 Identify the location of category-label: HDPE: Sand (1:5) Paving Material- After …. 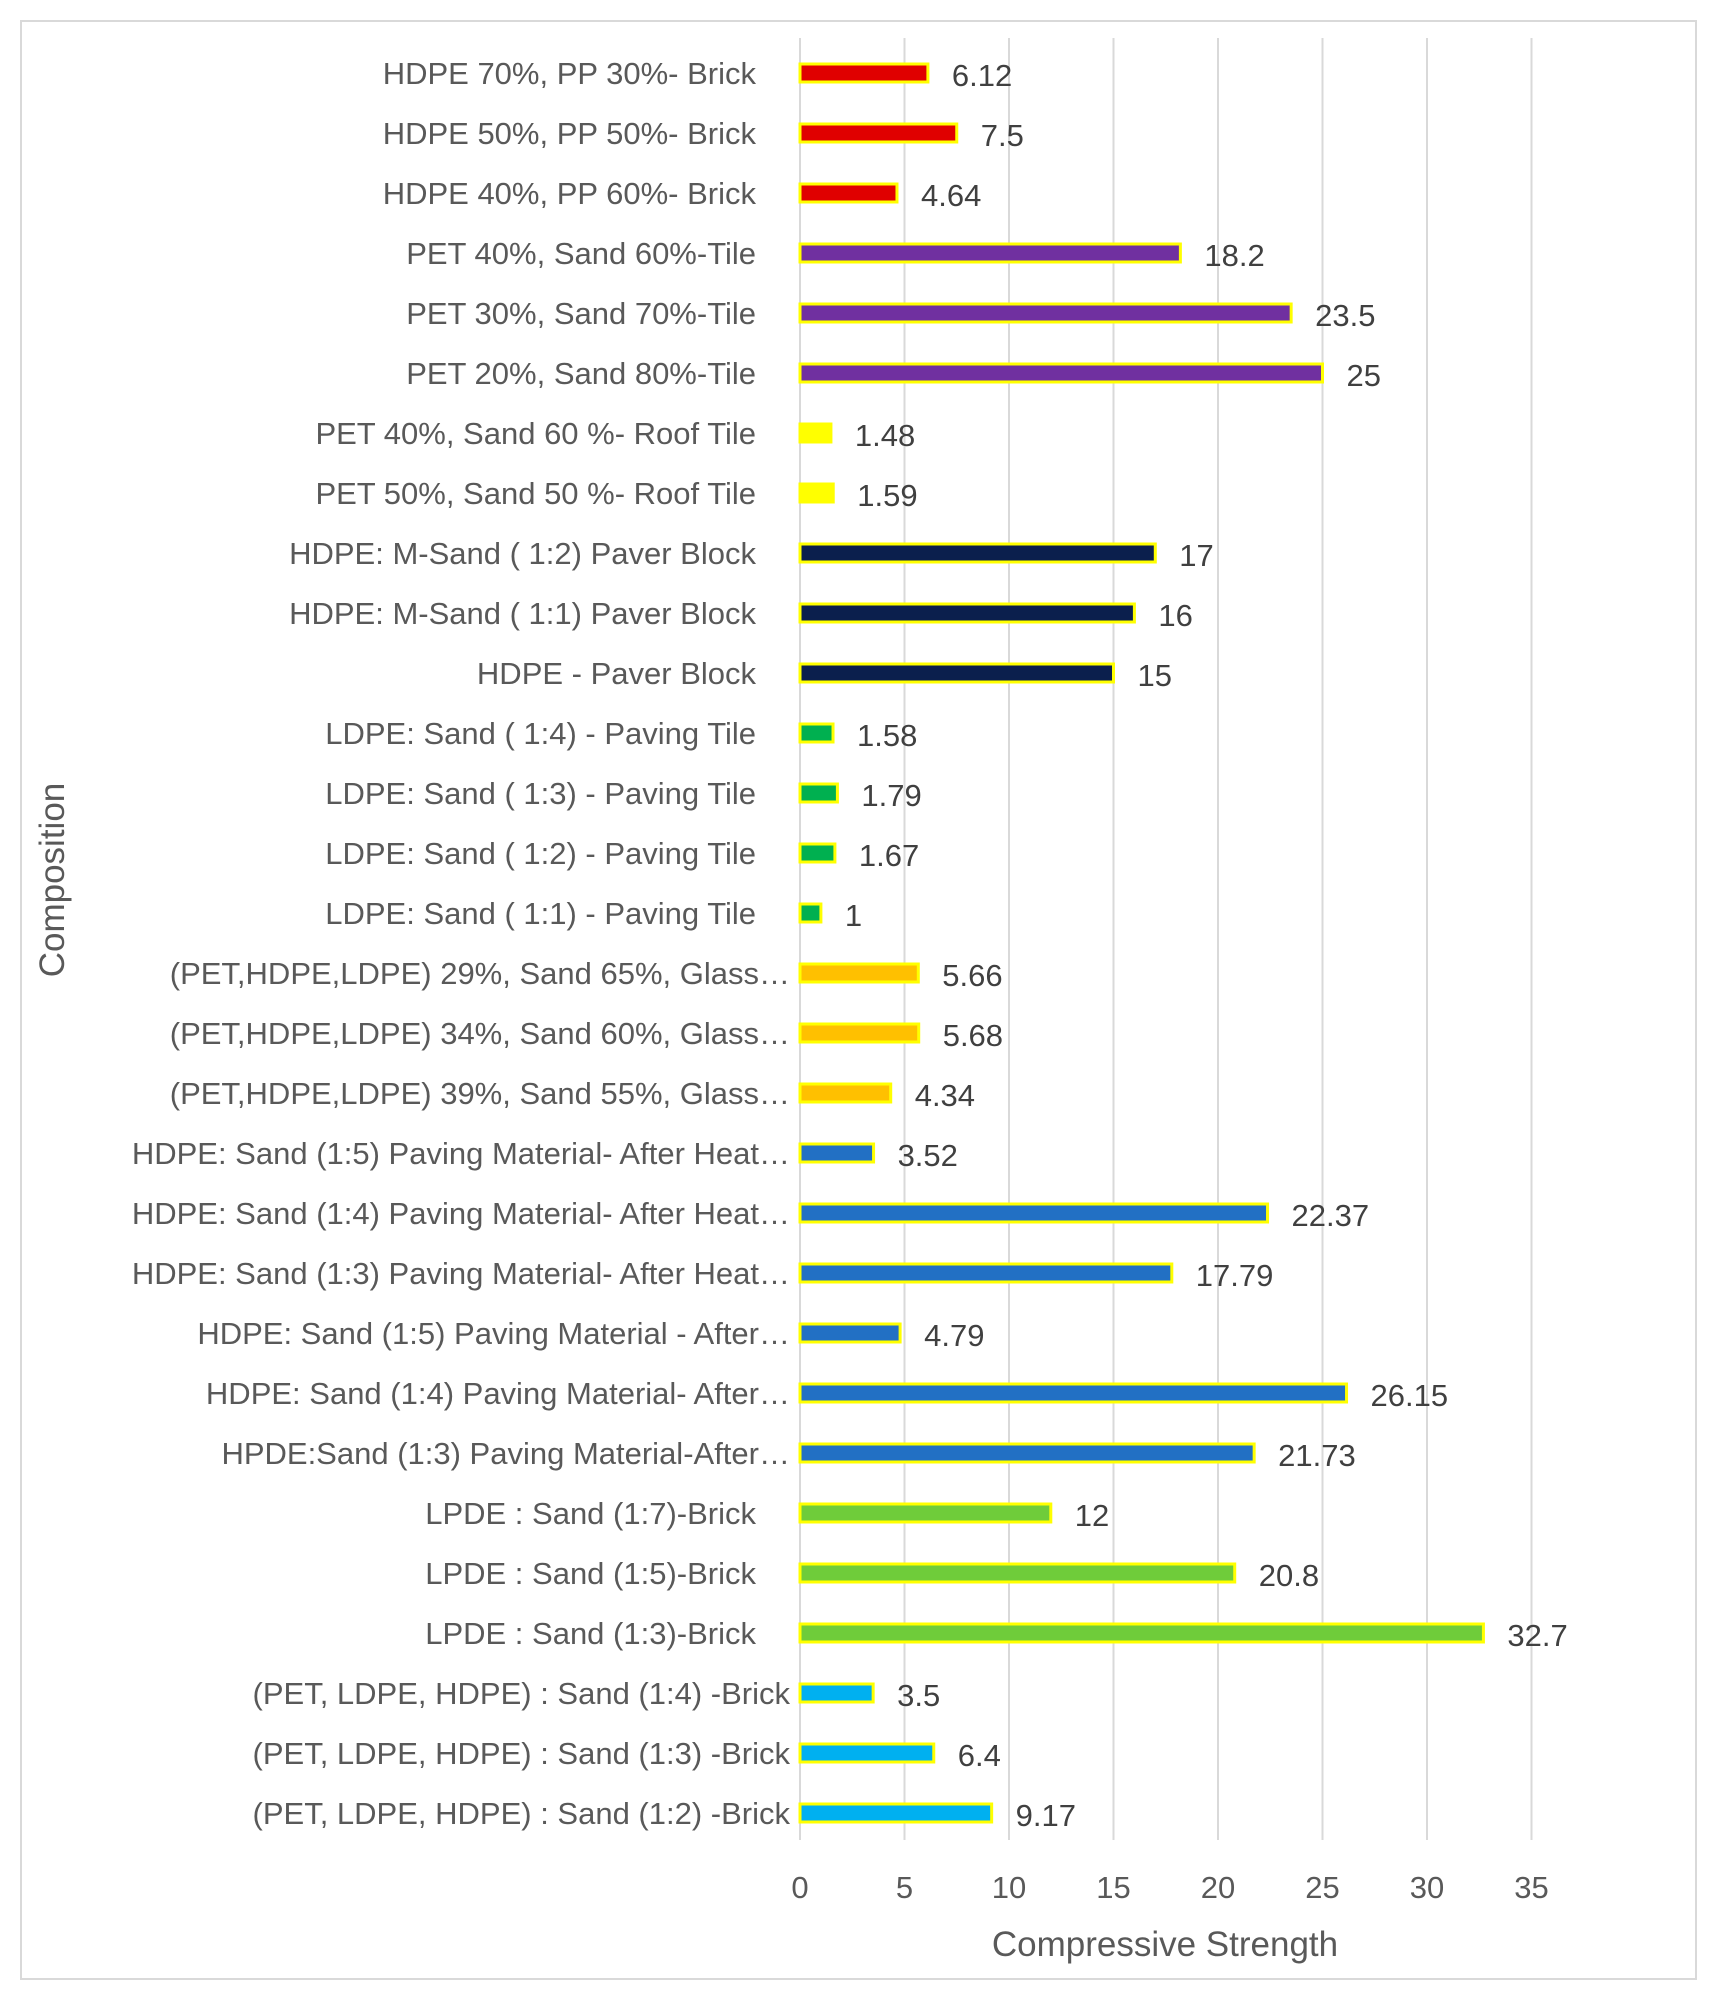
(461, 1153).